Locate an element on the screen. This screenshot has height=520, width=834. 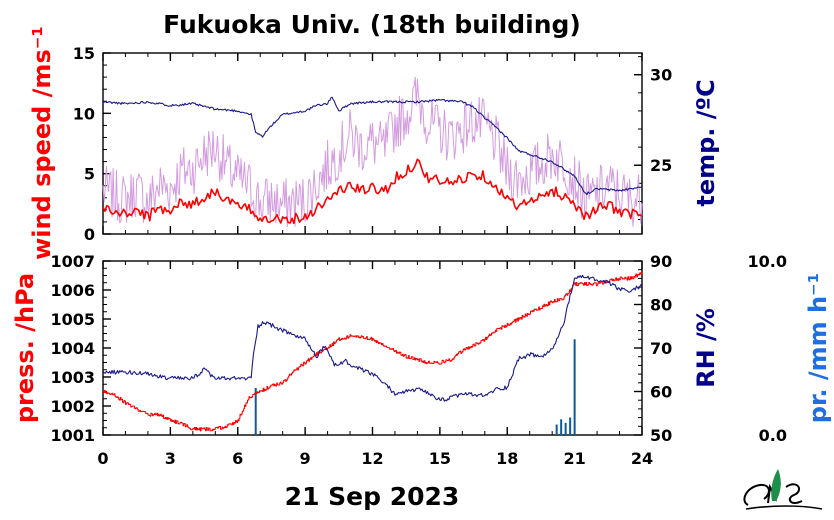
x-tick-label-3: 9 is located at coordinates (305, 458).